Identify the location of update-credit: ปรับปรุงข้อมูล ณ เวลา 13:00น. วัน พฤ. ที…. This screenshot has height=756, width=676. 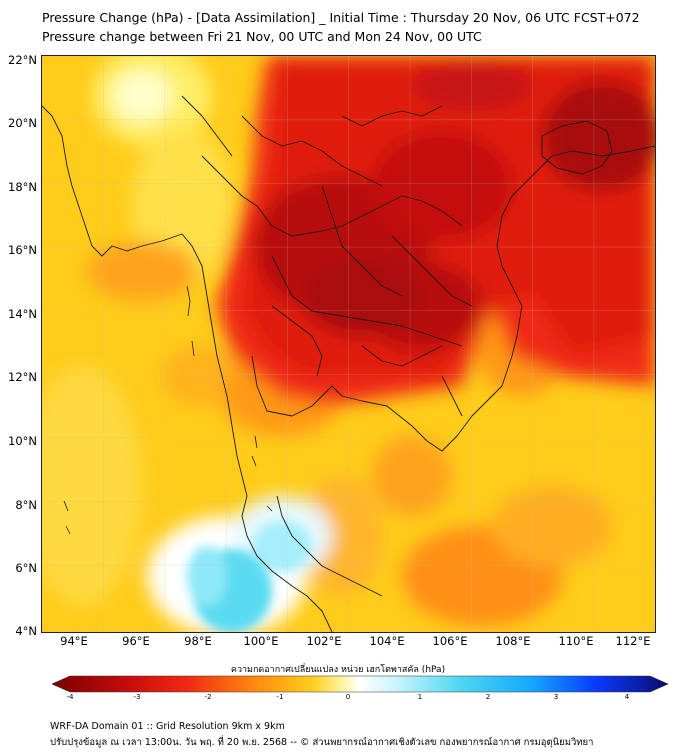
(322, 742).